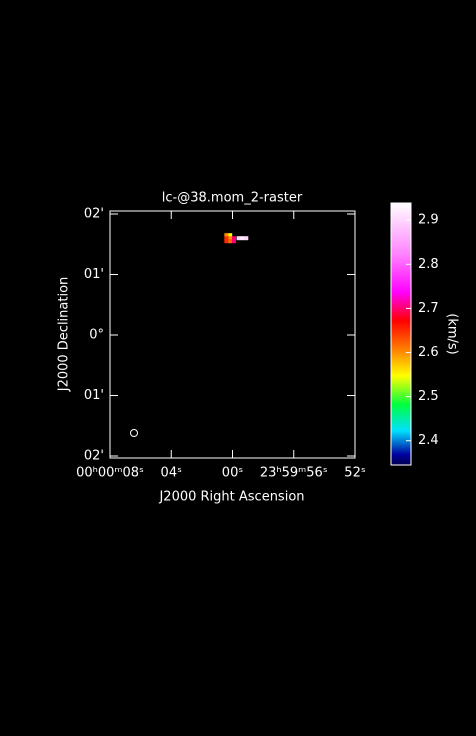 The image size is (476, 736). What do you see at coordinates (110, 473) in the screenshot?
I see `x-tick-label: 00ʰ00ᵐ08ˢ` at bounding box center [110, 473].